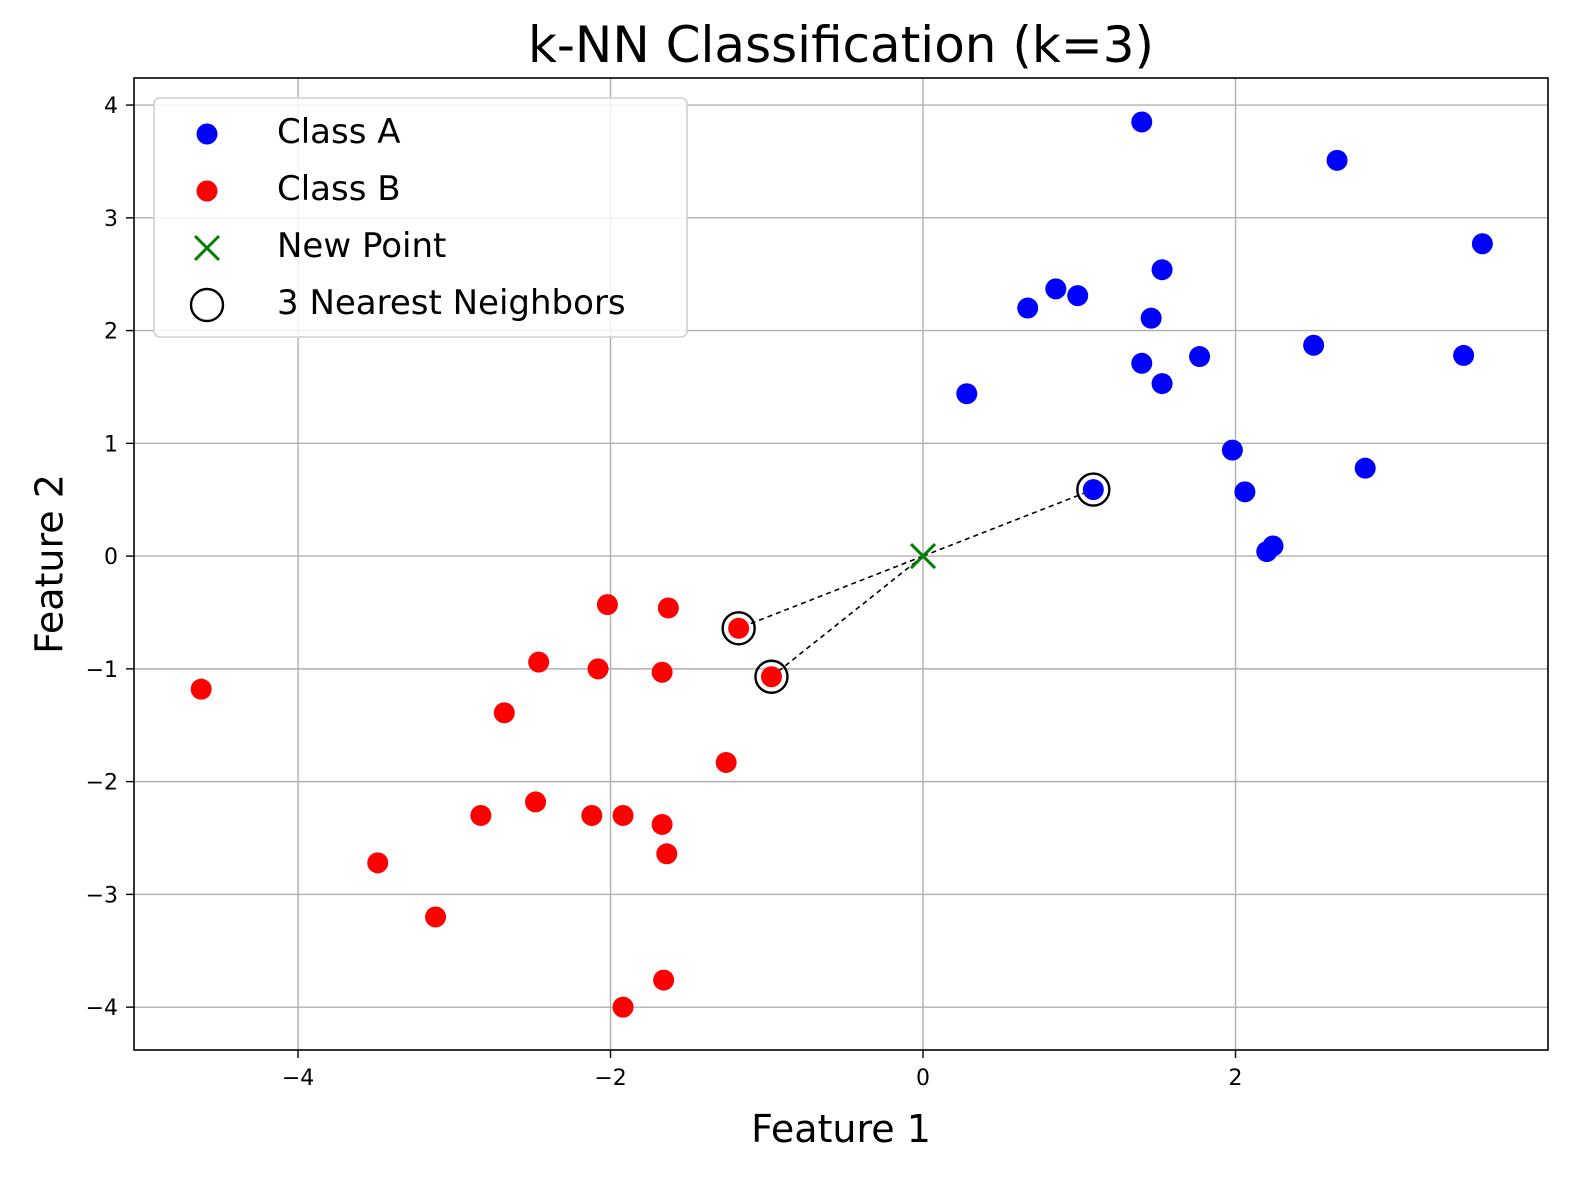 This screenshot has width=1580, height=1185. I want to click on y-tick-label-5: −1, so click(102, 670).